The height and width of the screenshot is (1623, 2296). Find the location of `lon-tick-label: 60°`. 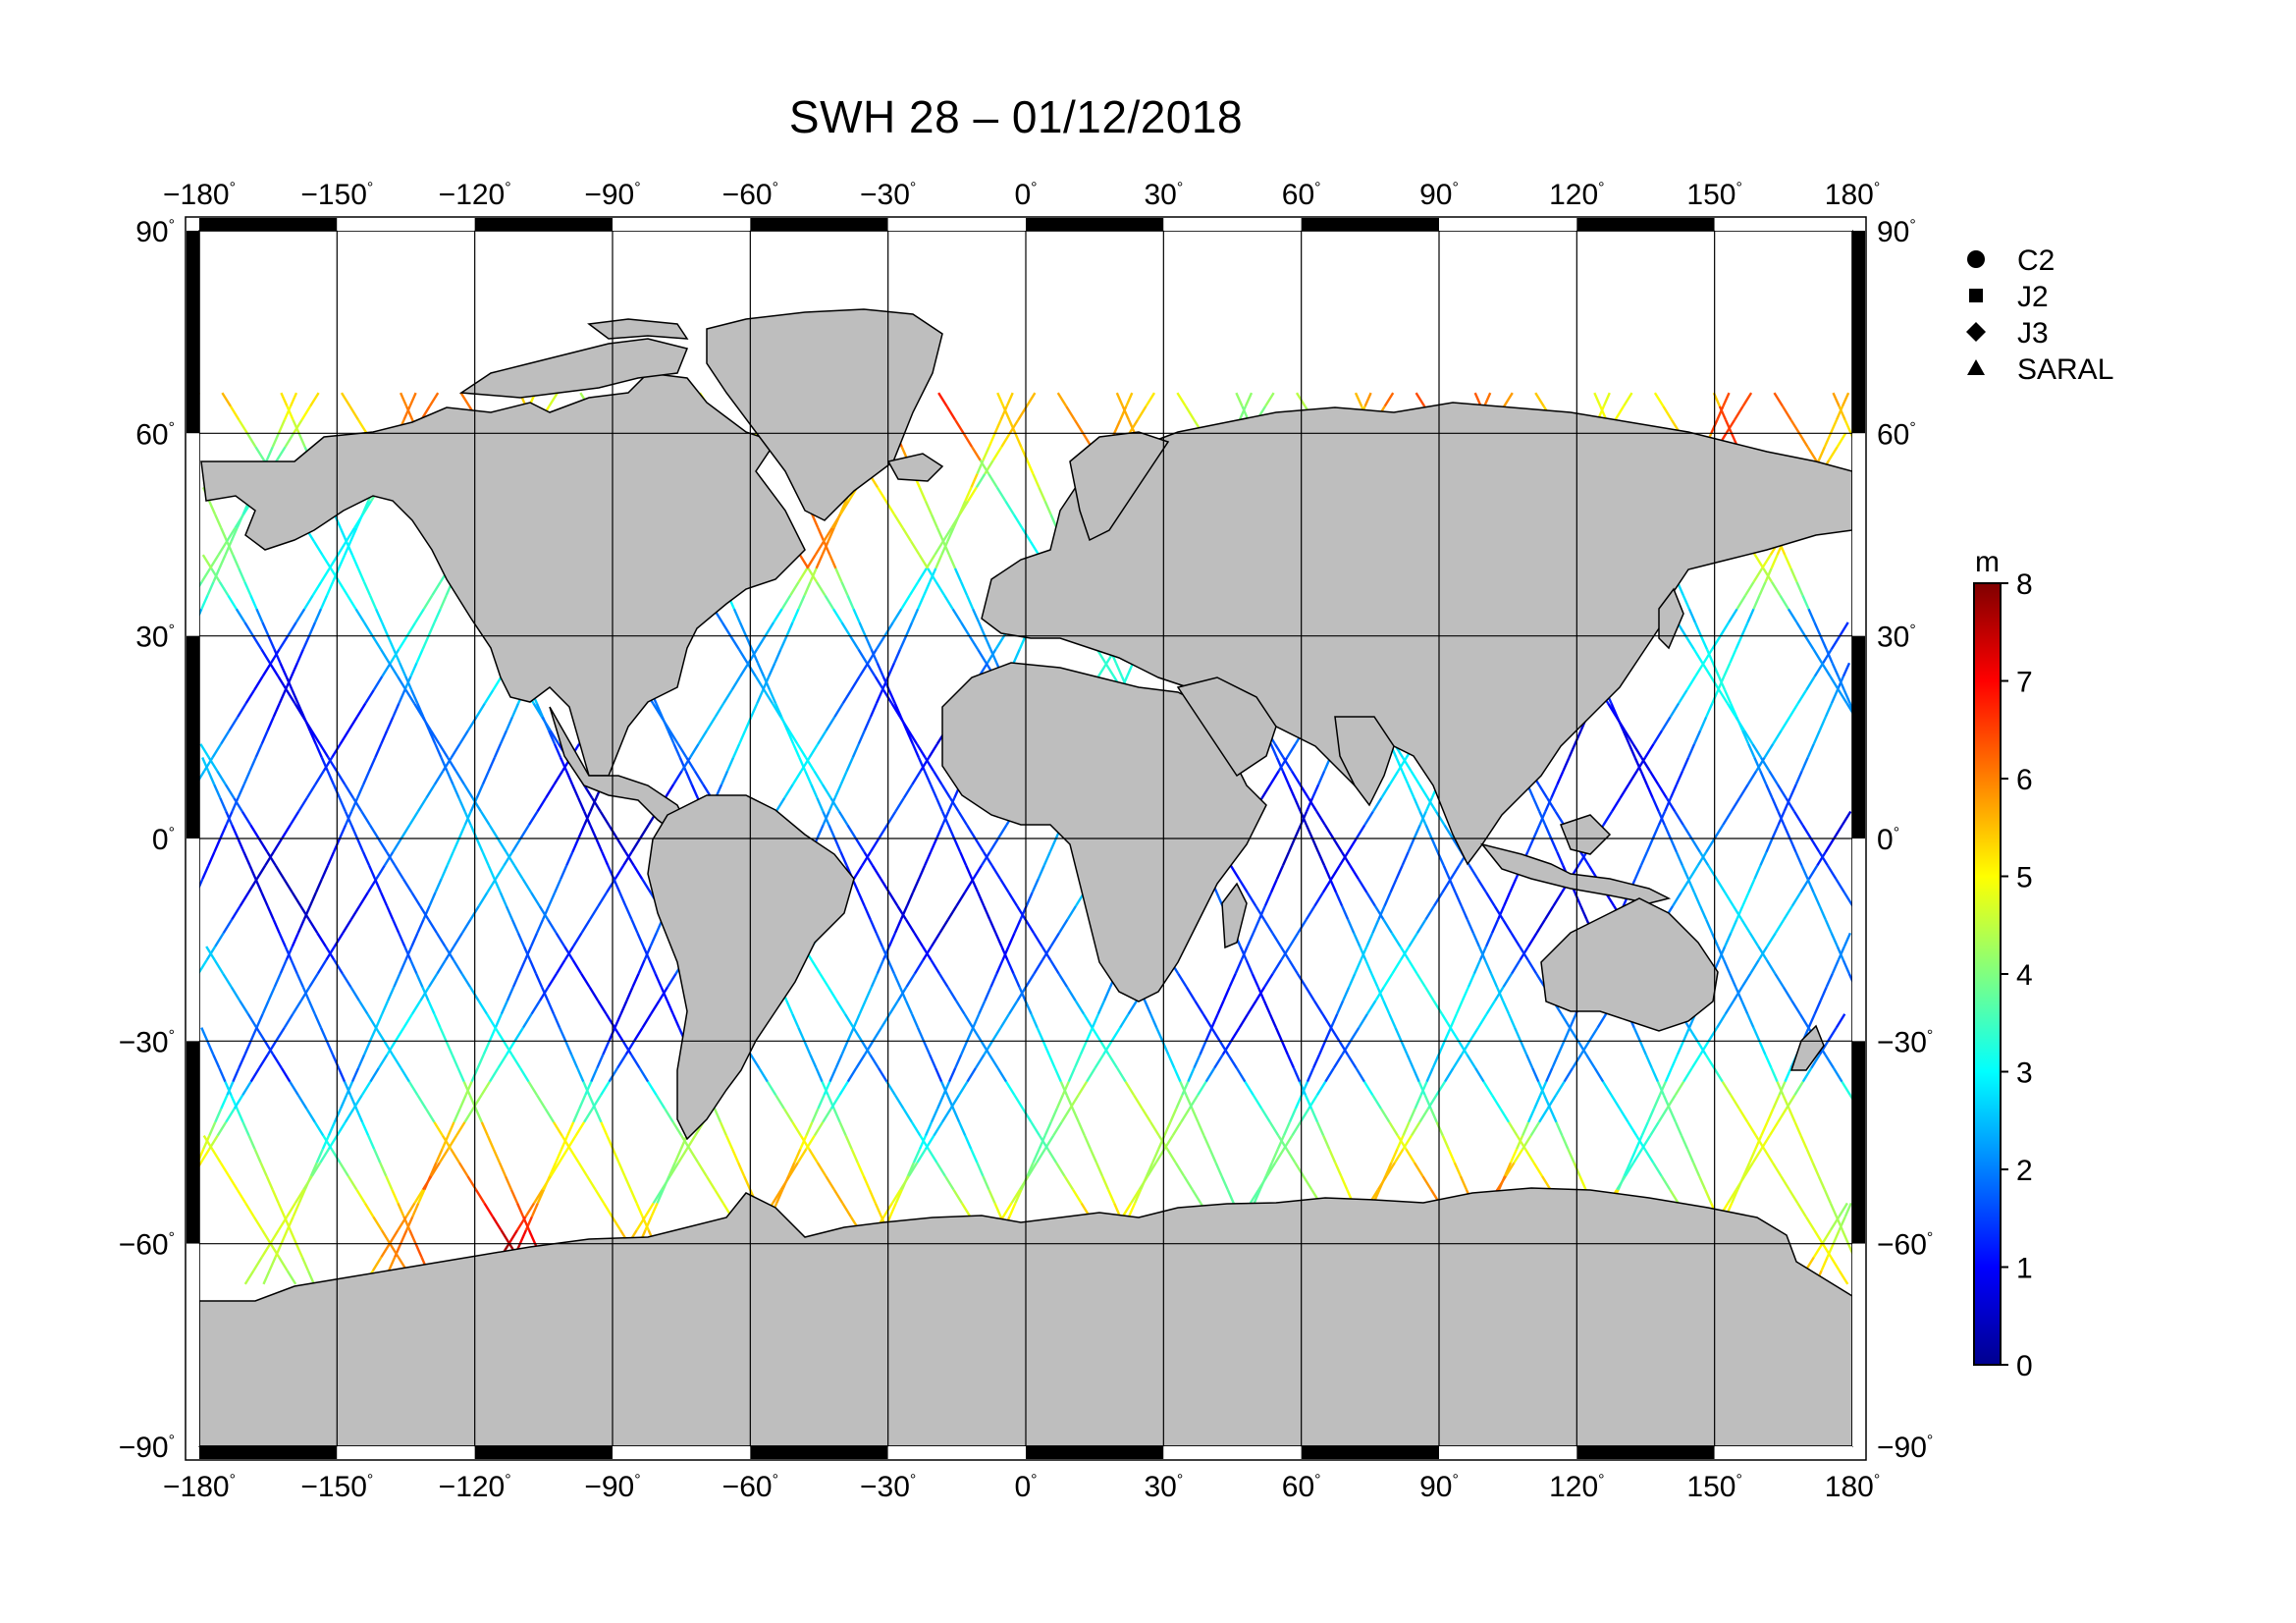

lon-tick-label: 60° is located at coordinates (1302, 1487).